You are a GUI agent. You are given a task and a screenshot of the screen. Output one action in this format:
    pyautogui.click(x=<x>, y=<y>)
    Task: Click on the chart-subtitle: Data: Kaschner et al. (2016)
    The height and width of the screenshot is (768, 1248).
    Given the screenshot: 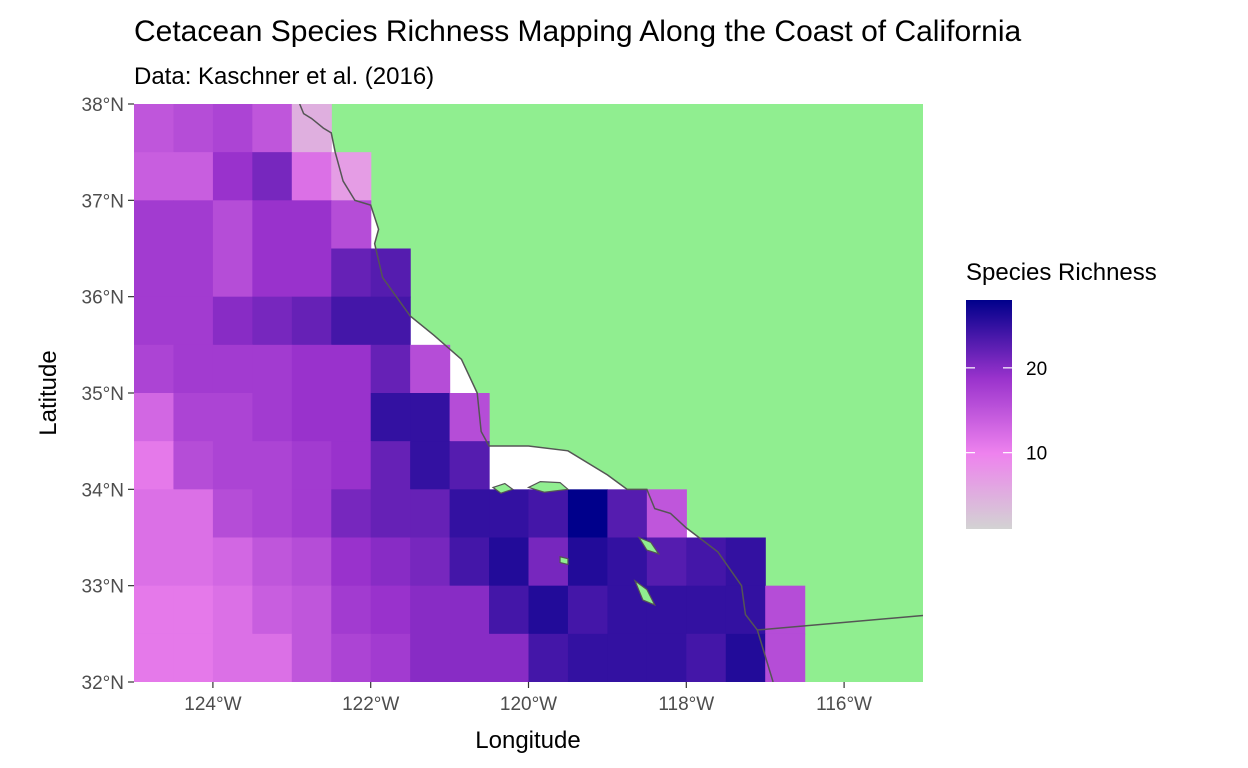 What is the action you would take?
    pyautogui.click(x=284, y=76)
    